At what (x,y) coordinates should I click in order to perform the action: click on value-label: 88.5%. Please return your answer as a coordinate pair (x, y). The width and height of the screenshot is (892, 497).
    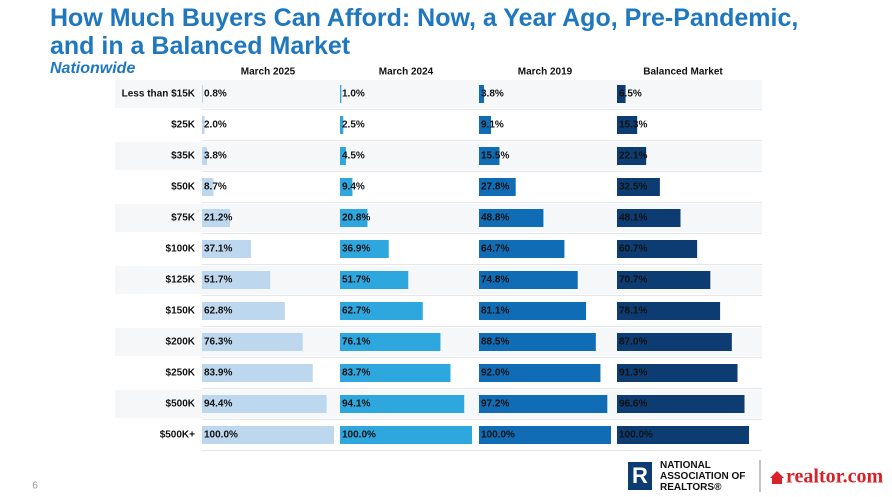
    Looking at the image, I should click on (495, 342).